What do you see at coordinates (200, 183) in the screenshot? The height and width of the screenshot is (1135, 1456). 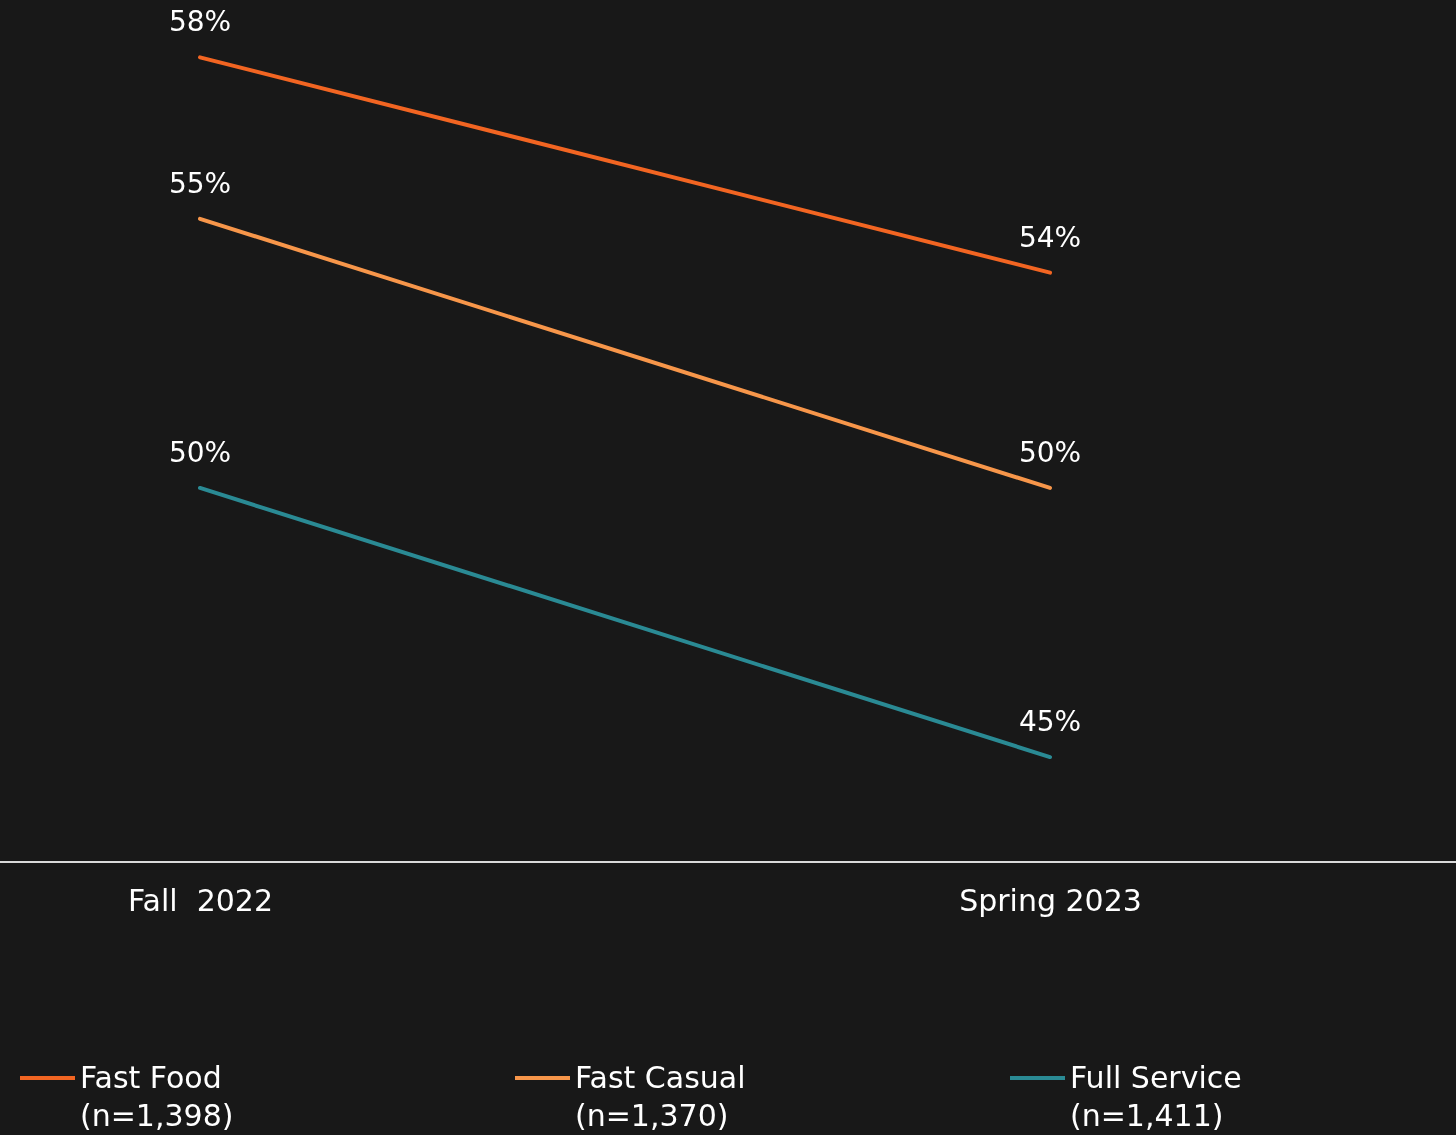 I see `data-label: 55%` at bounding box center [200, 183].